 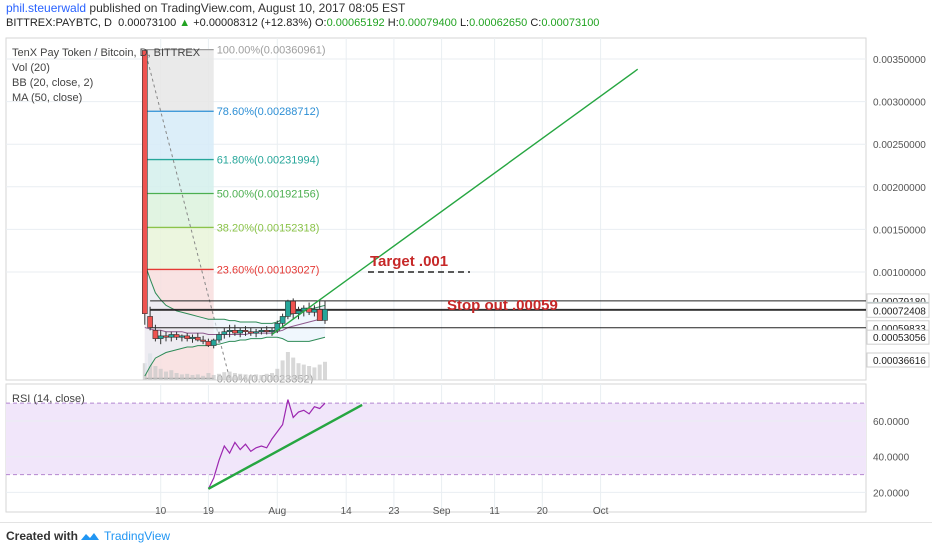 I want to click on high-value: 0.00079400, so click(x=427, y=23).